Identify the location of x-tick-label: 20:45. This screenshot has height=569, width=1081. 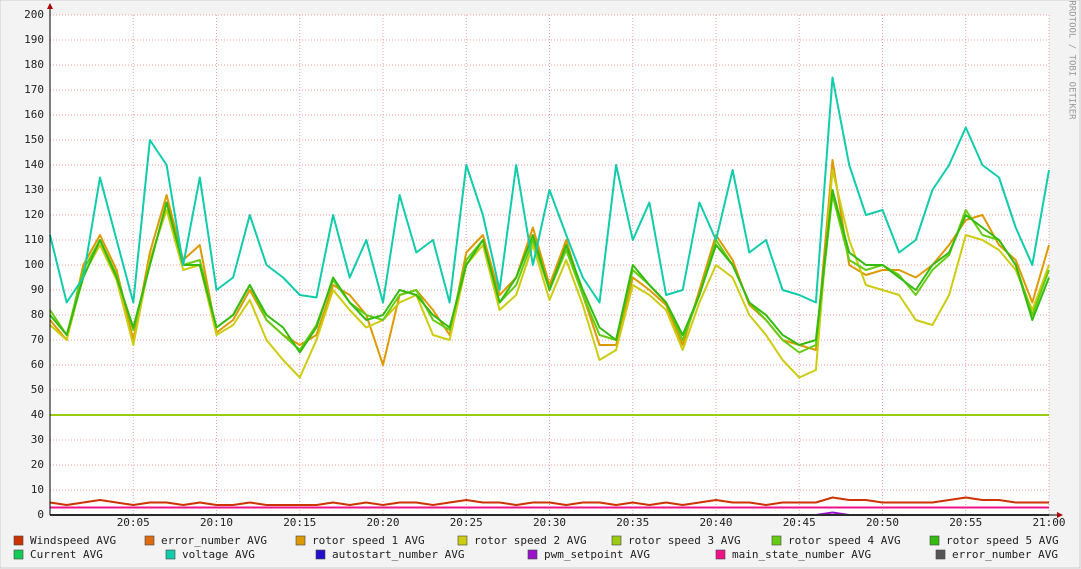
(799, 522).